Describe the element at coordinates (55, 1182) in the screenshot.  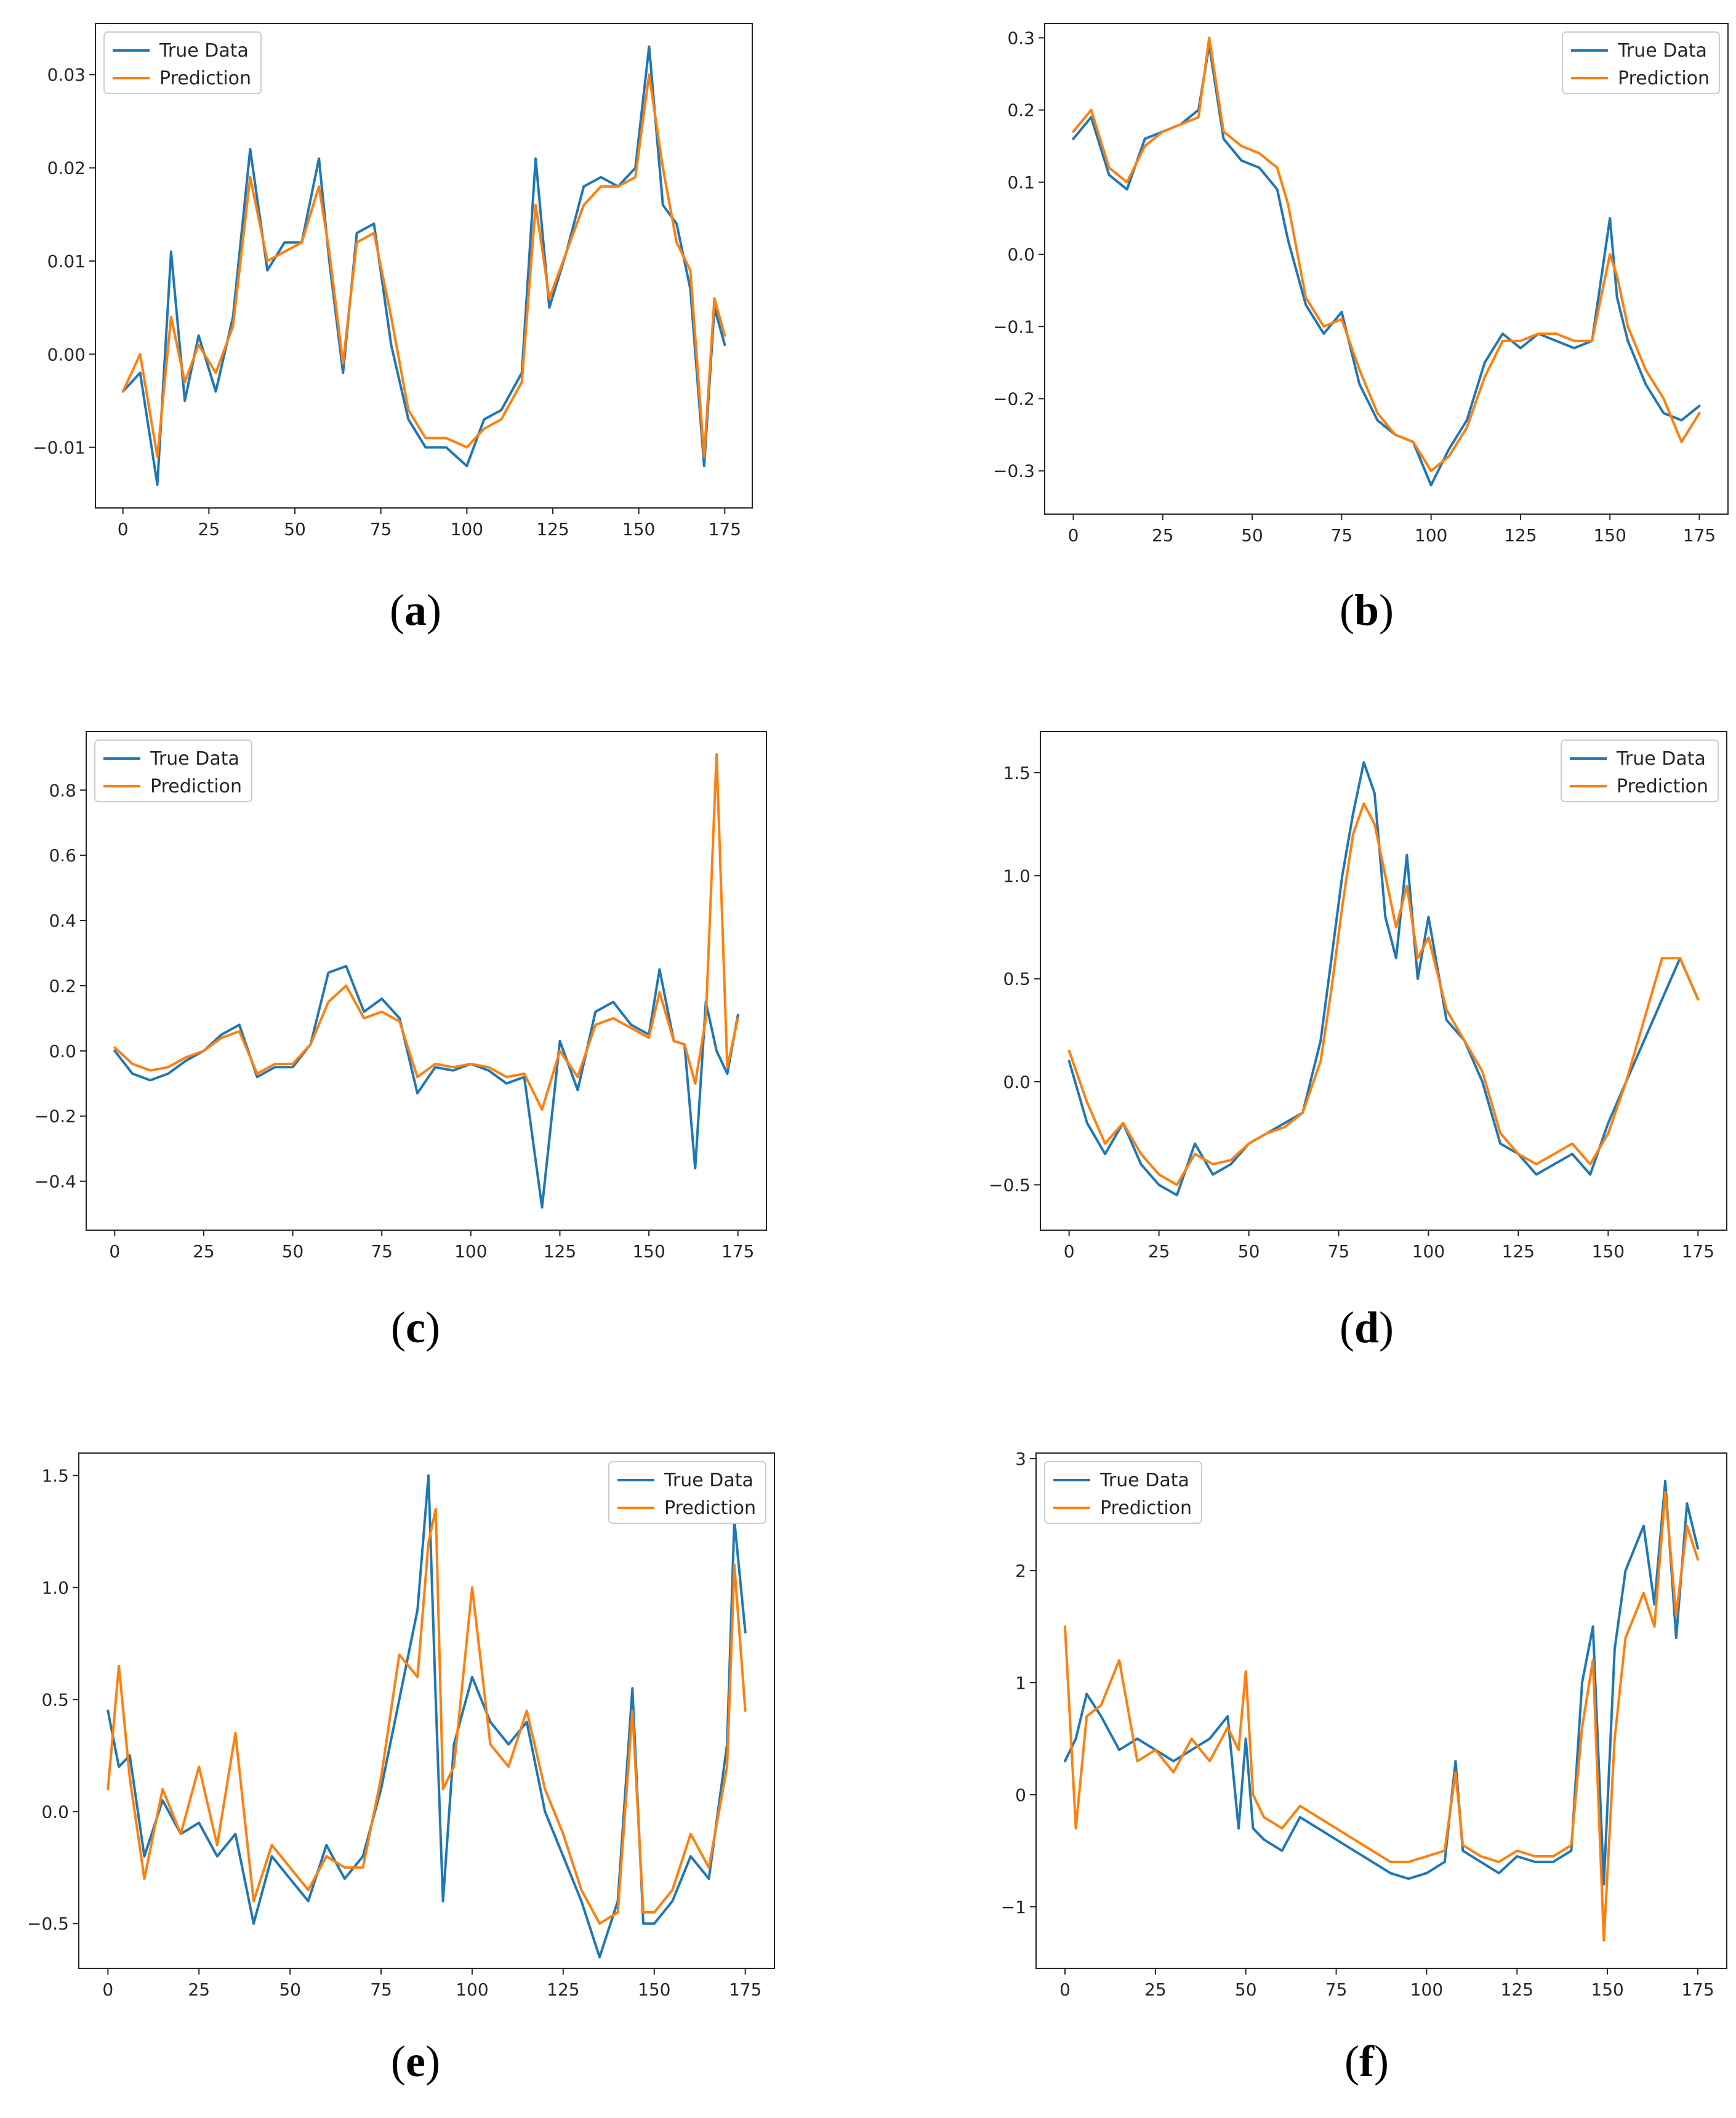
I see `y-tick-label: −0.4` at that location.